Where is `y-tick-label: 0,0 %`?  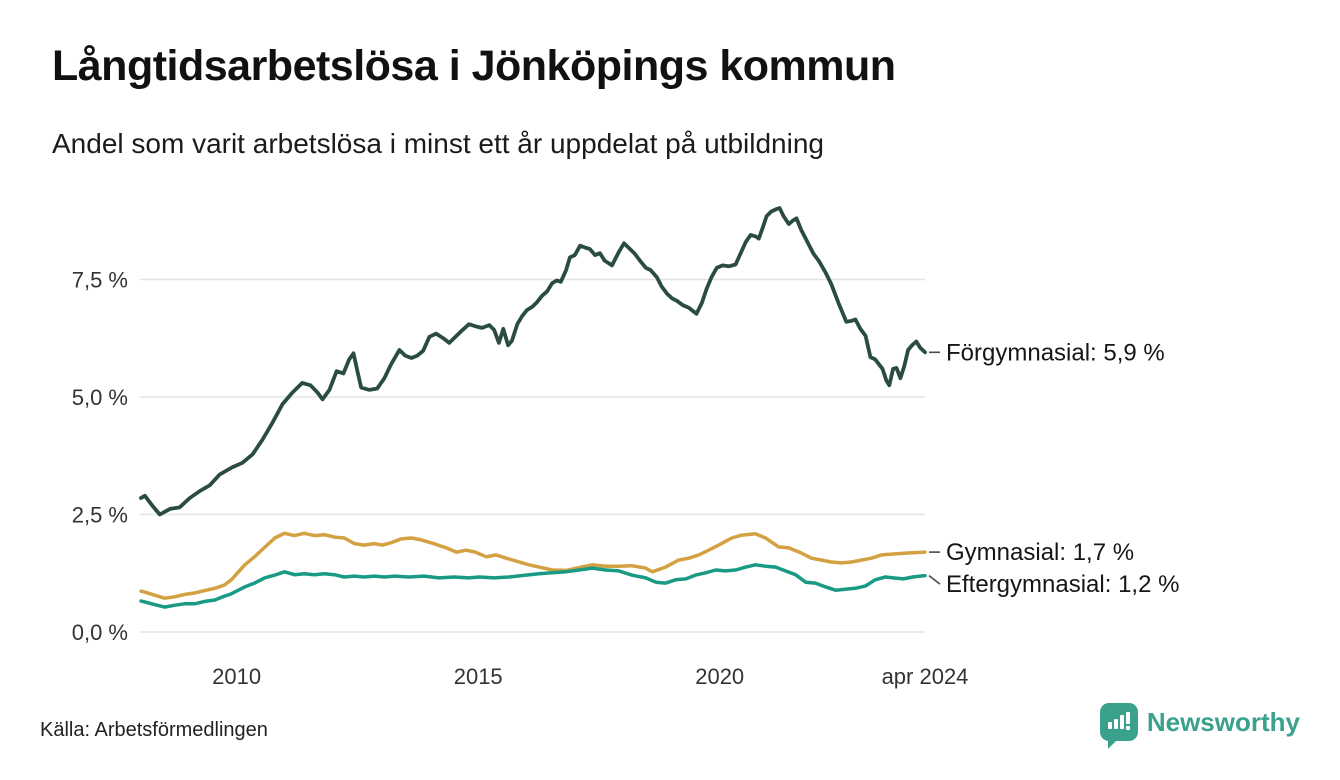 y-tick-label: 0,0 % is located at coordinates (100, 632).